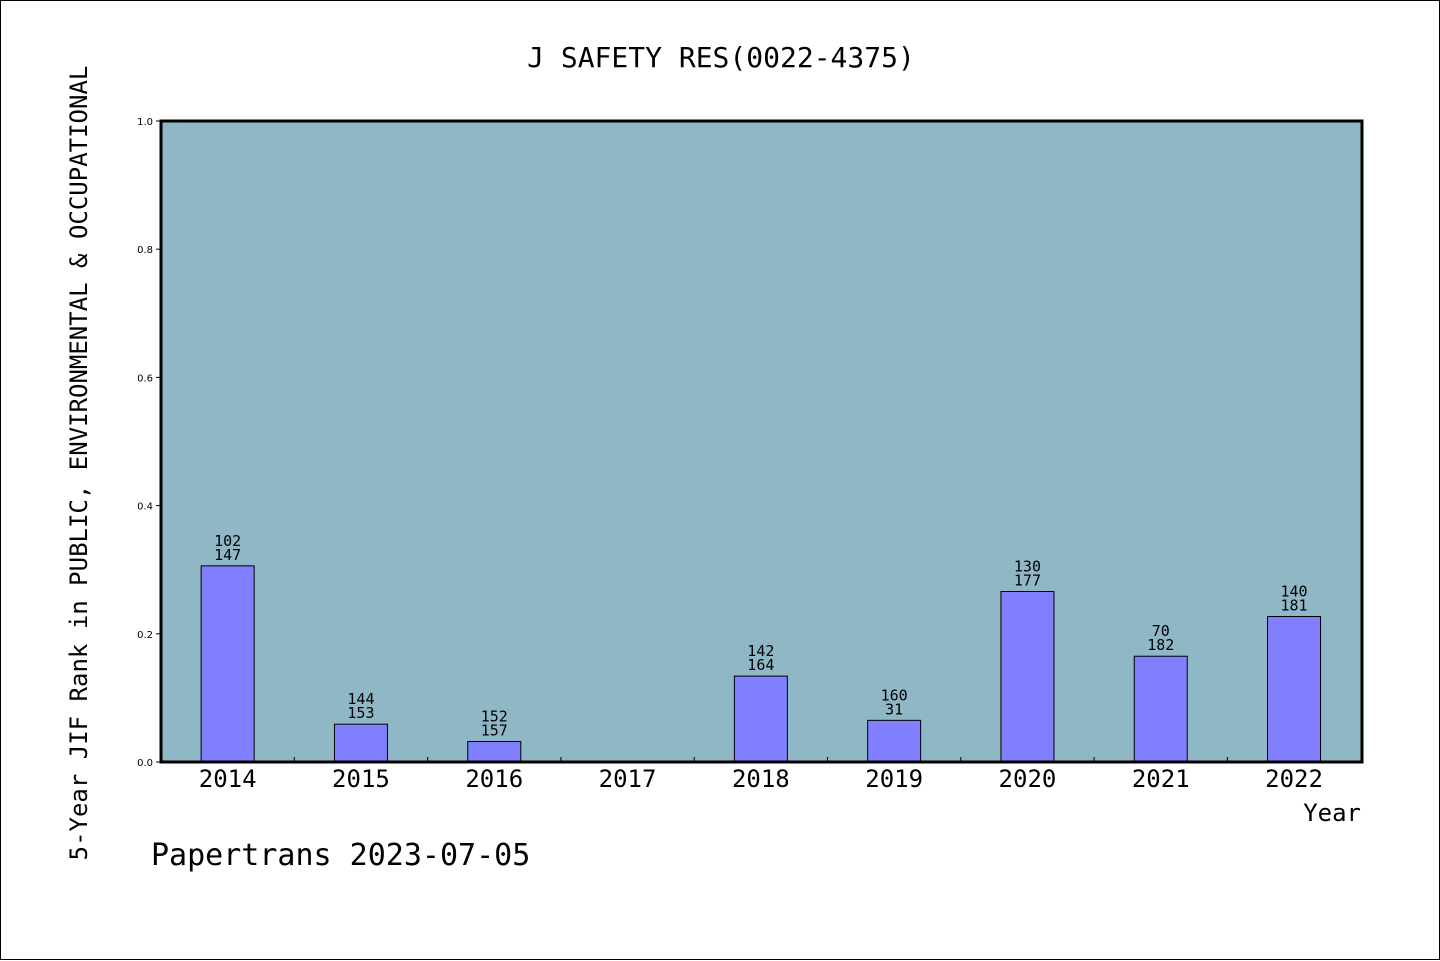 The image size is (1440, 961). I want to click on y-tick-label: 0.0, so click(145, 763).